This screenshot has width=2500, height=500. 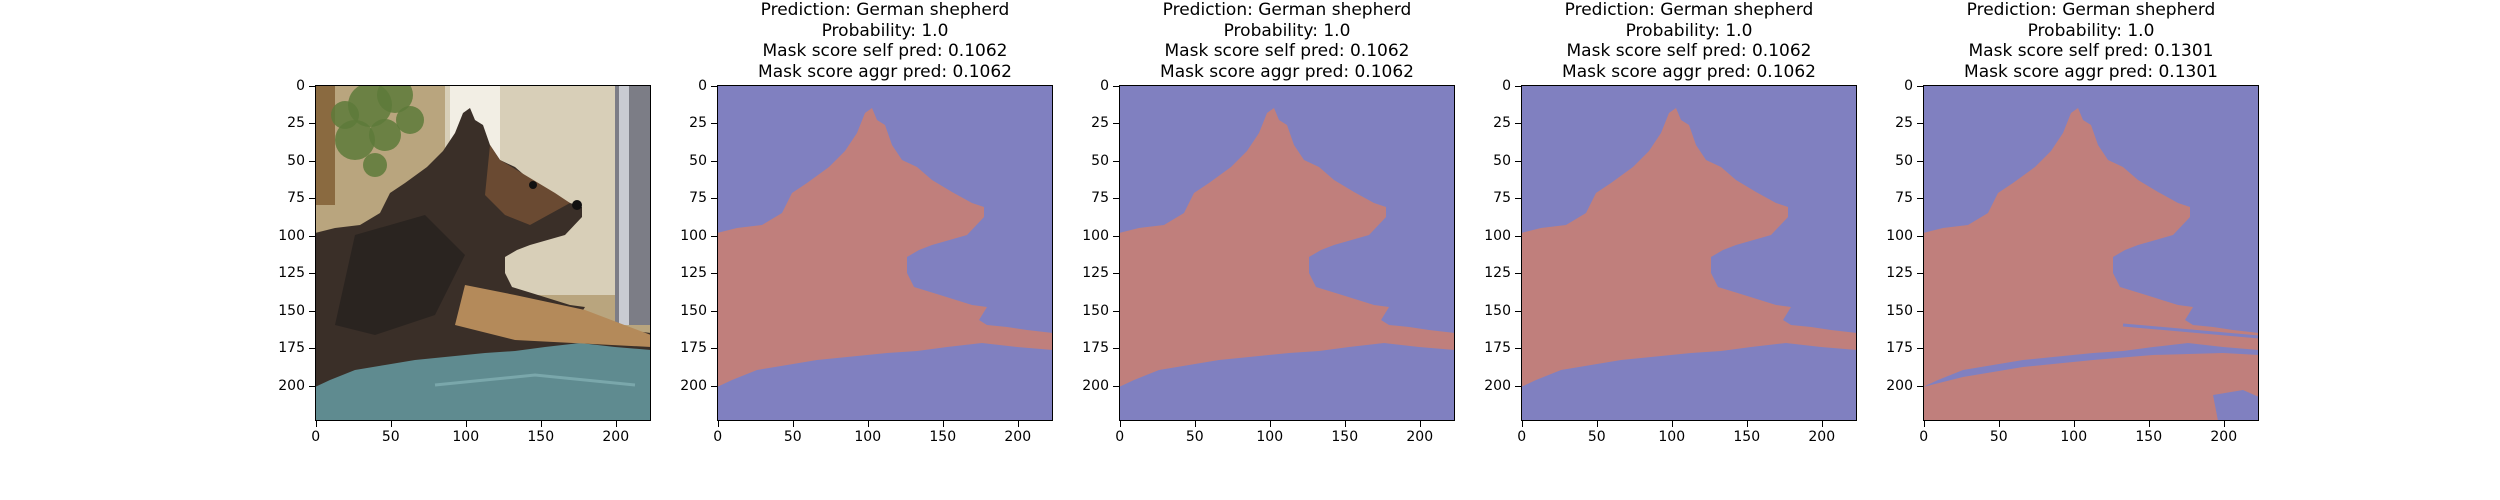 What do you see at coordinates (2091, 387) in the screenshot?
I see `mask-extra-region` at bounding box center [2091, 387].